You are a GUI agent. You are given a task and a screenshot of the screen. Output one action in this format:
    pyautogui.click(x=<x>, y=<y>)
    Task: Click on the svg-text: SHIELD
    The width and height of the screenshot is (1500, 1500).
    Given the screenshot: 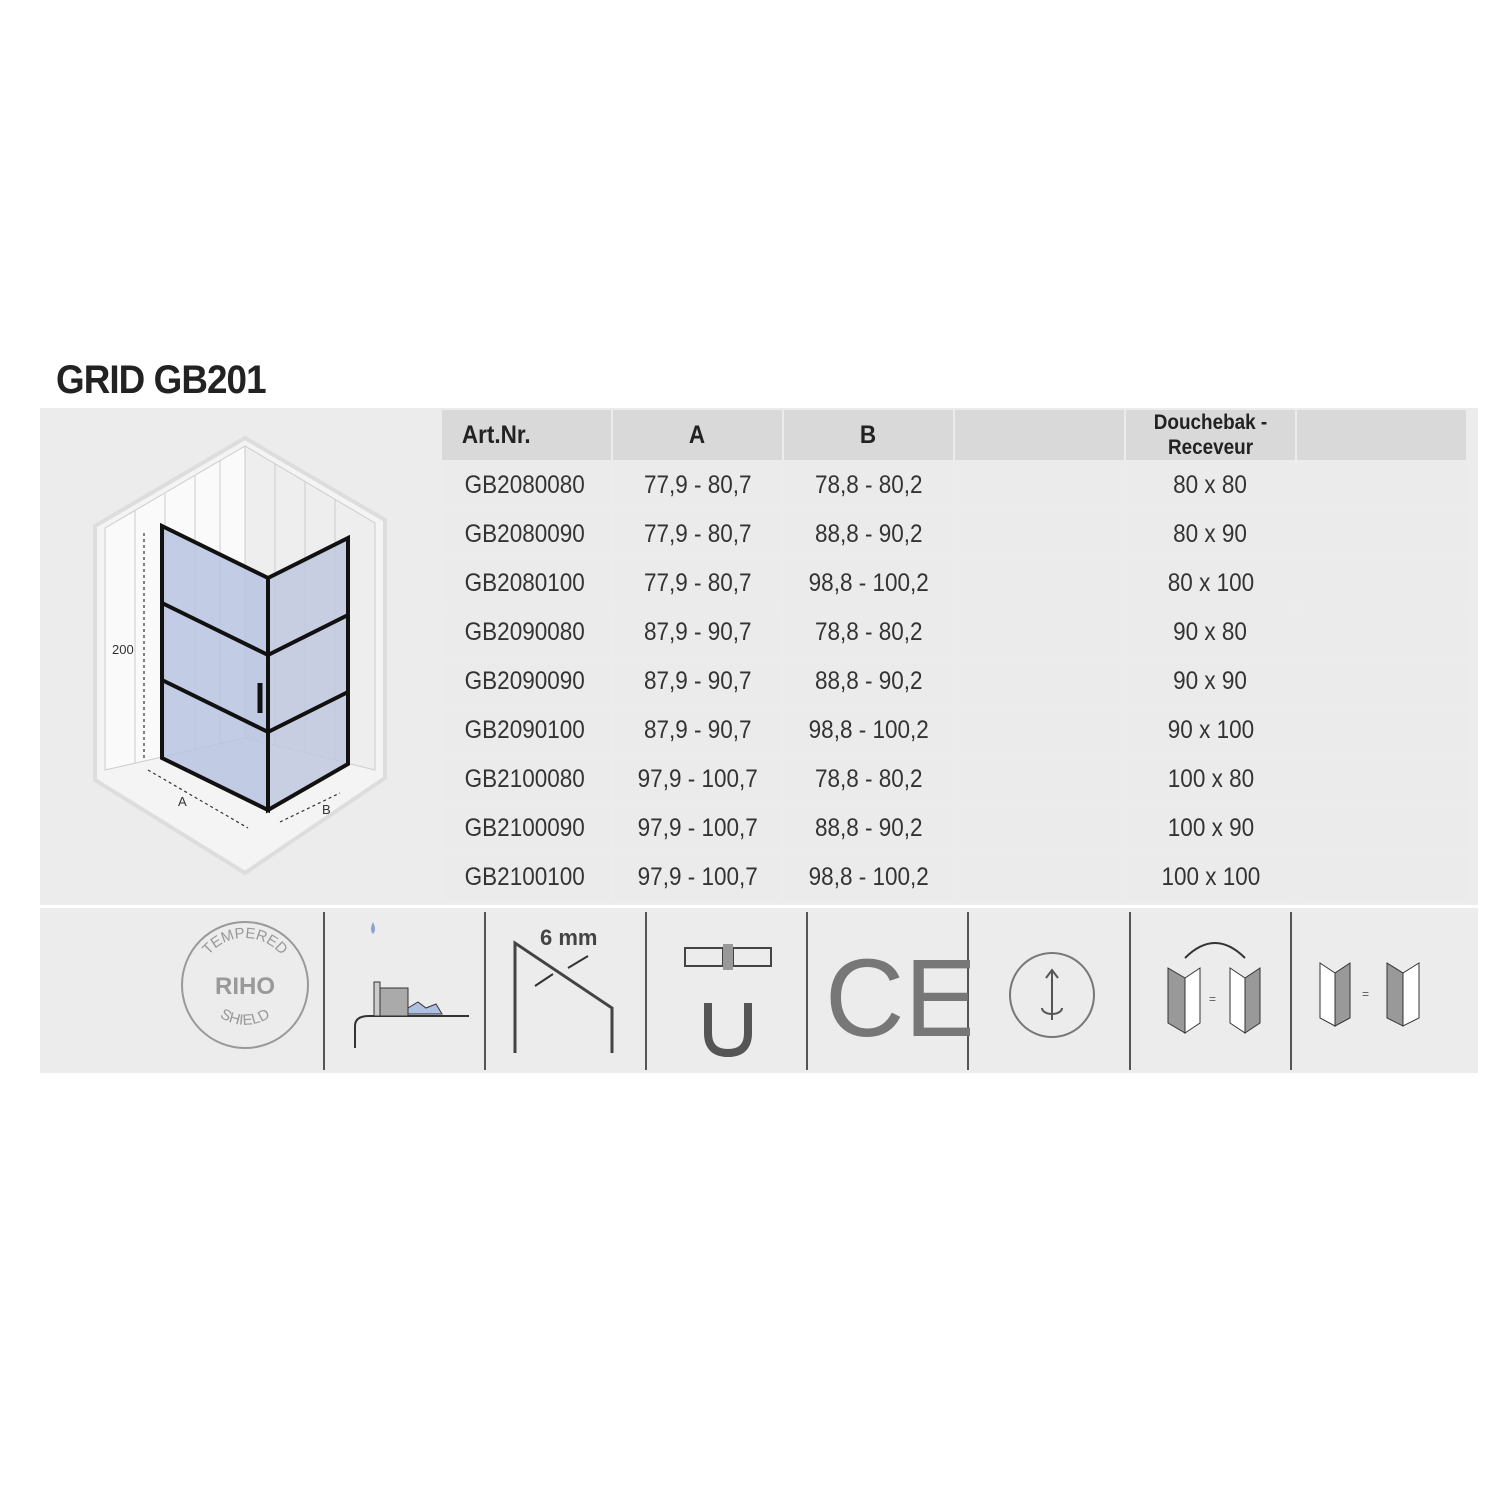 What is the action you would take?
    pyautogui.click(x=244, y=1016)
    